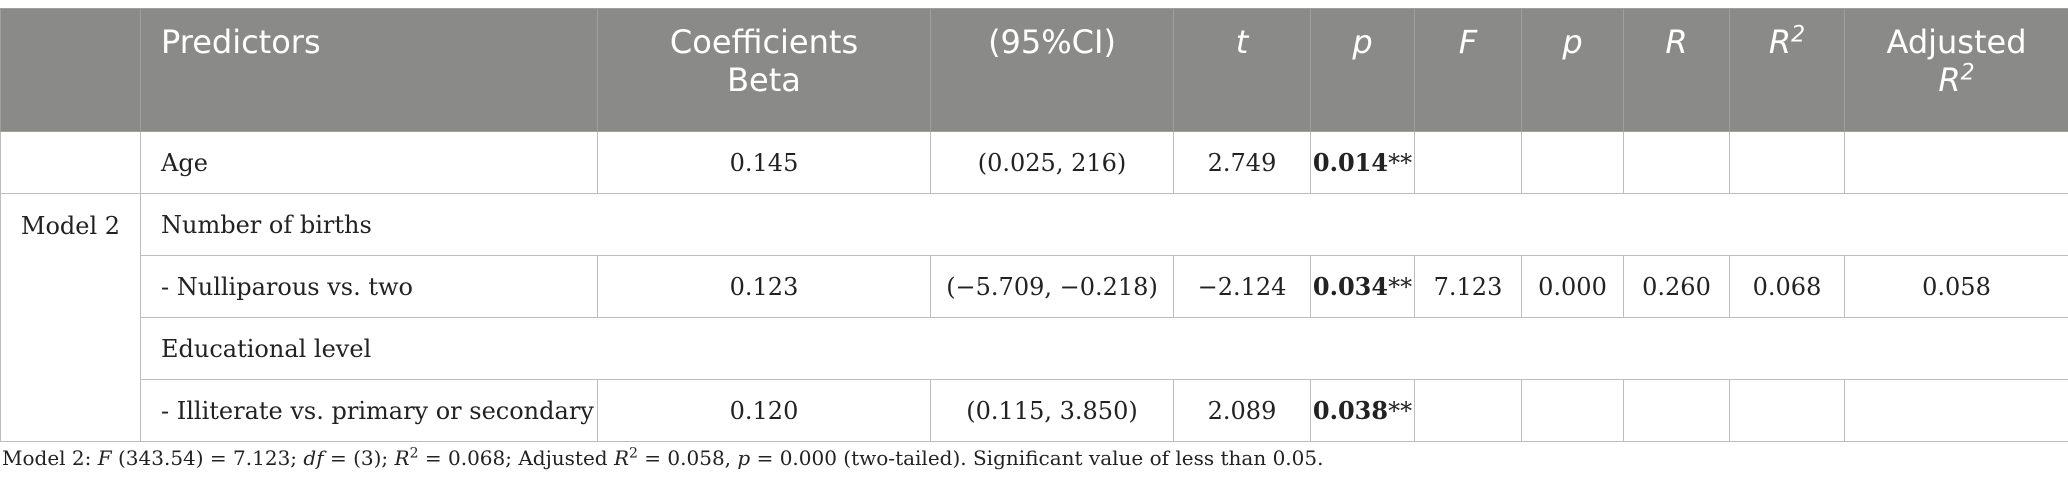  What do you see at coordinates (1787, 70) in the screenshot?
I see `header-r-squared: R2` at bounding box center [1787, 70].